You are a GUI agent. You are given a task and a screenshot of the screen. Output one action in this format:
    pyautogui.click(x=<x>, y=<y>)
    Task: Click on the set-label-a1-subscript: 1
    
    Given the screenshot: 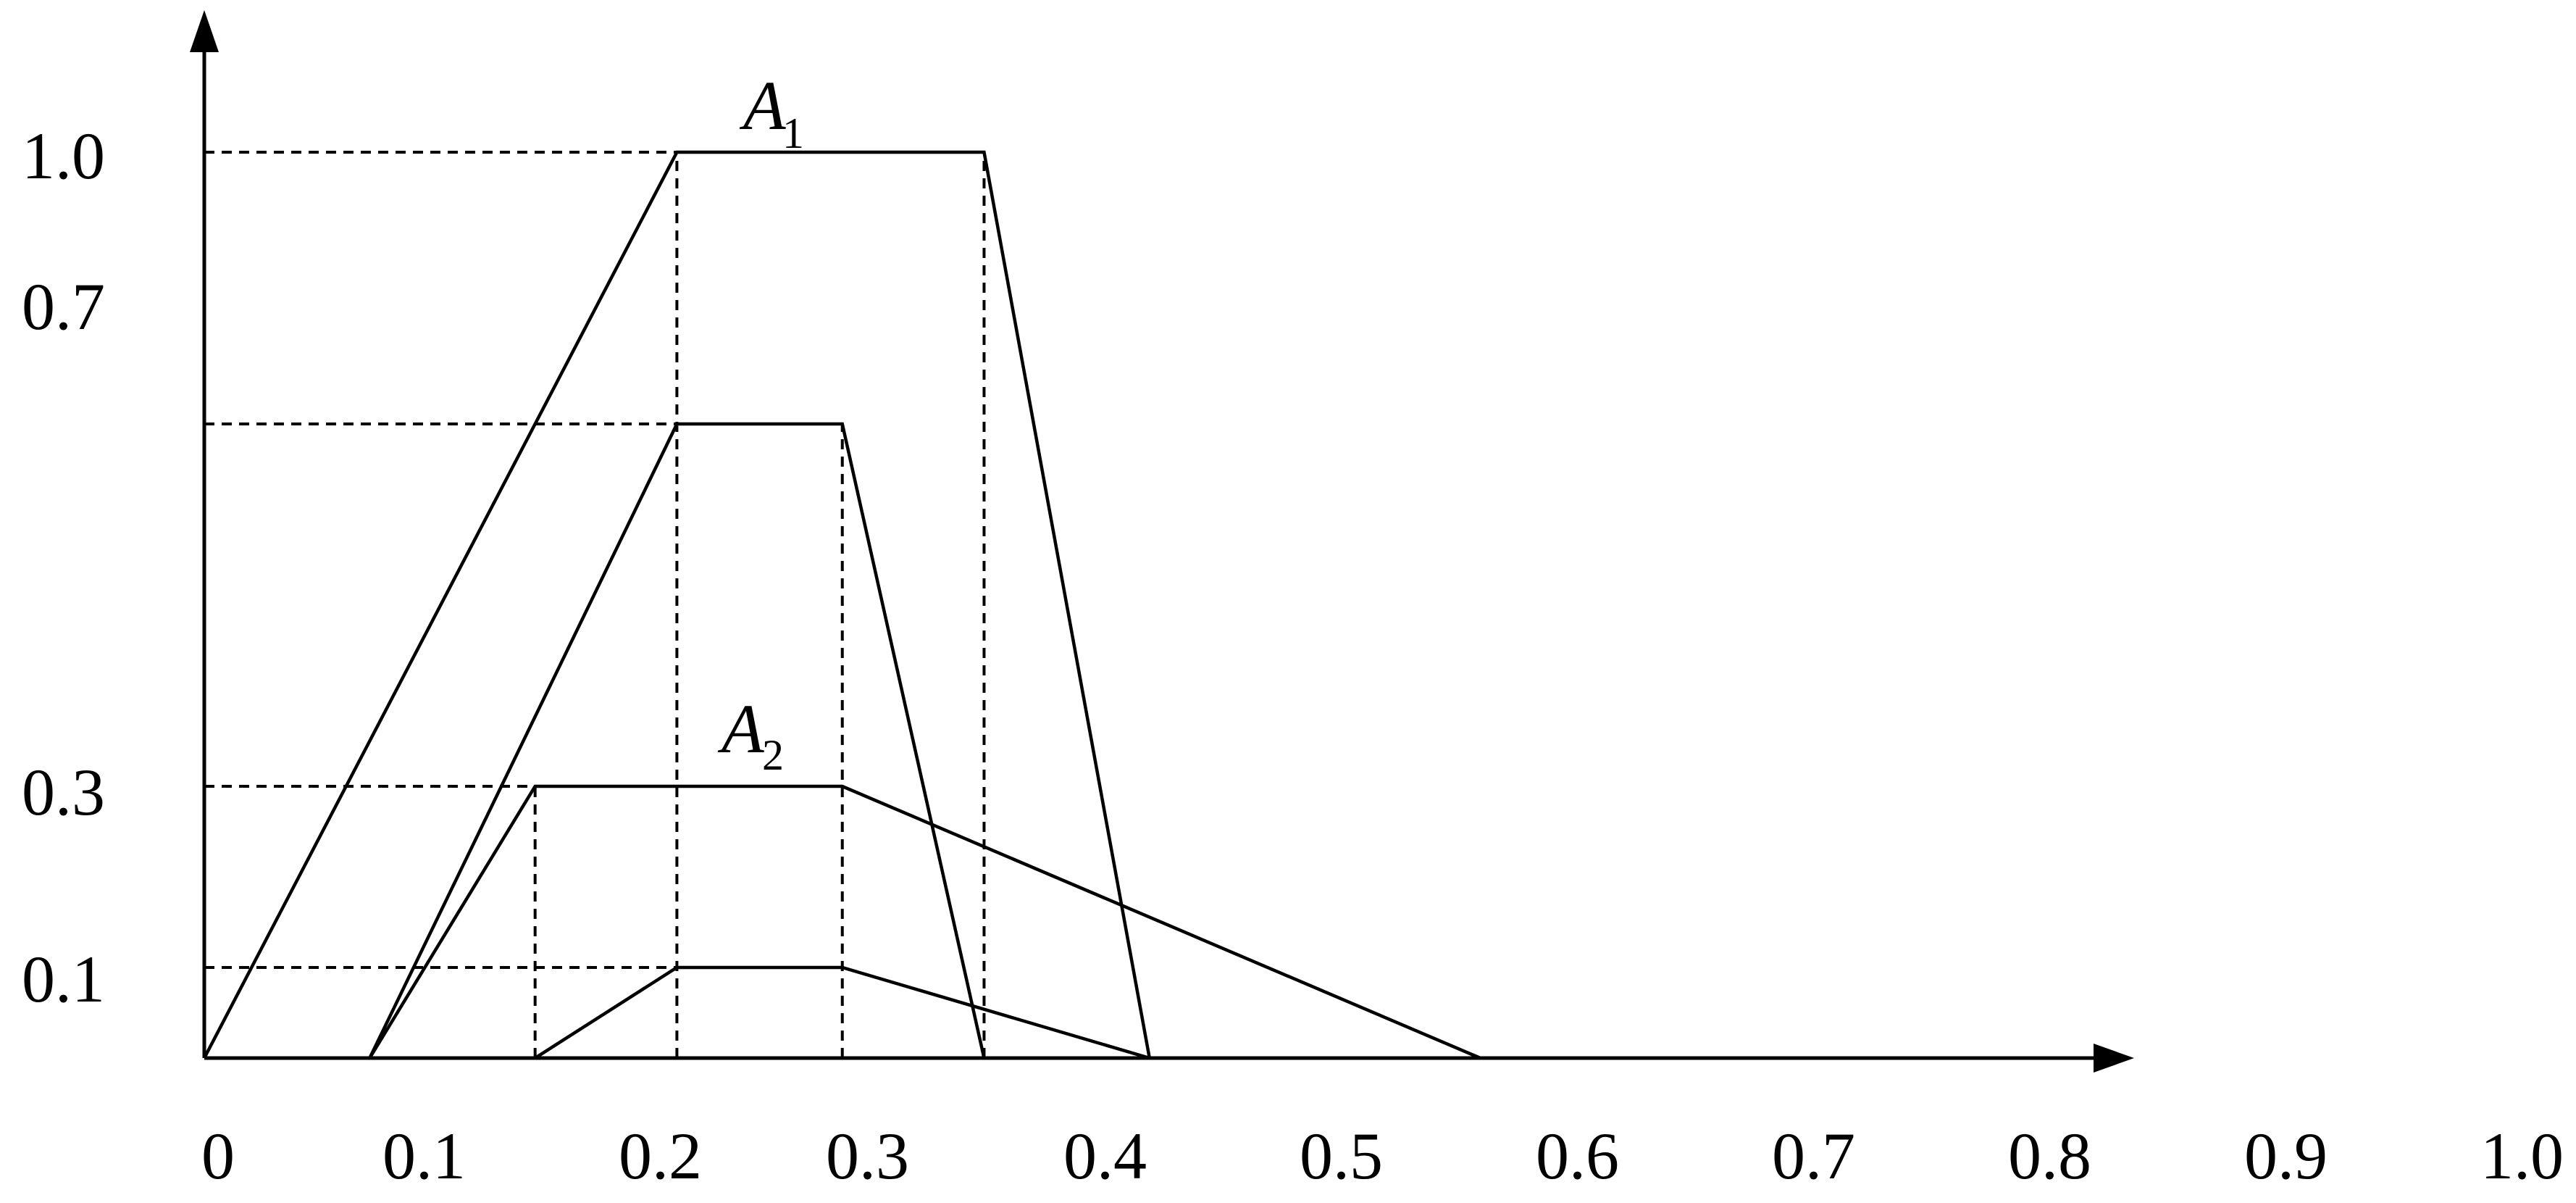 What is the action you would take?
    pyautogui.click(x=793, y=133)
    